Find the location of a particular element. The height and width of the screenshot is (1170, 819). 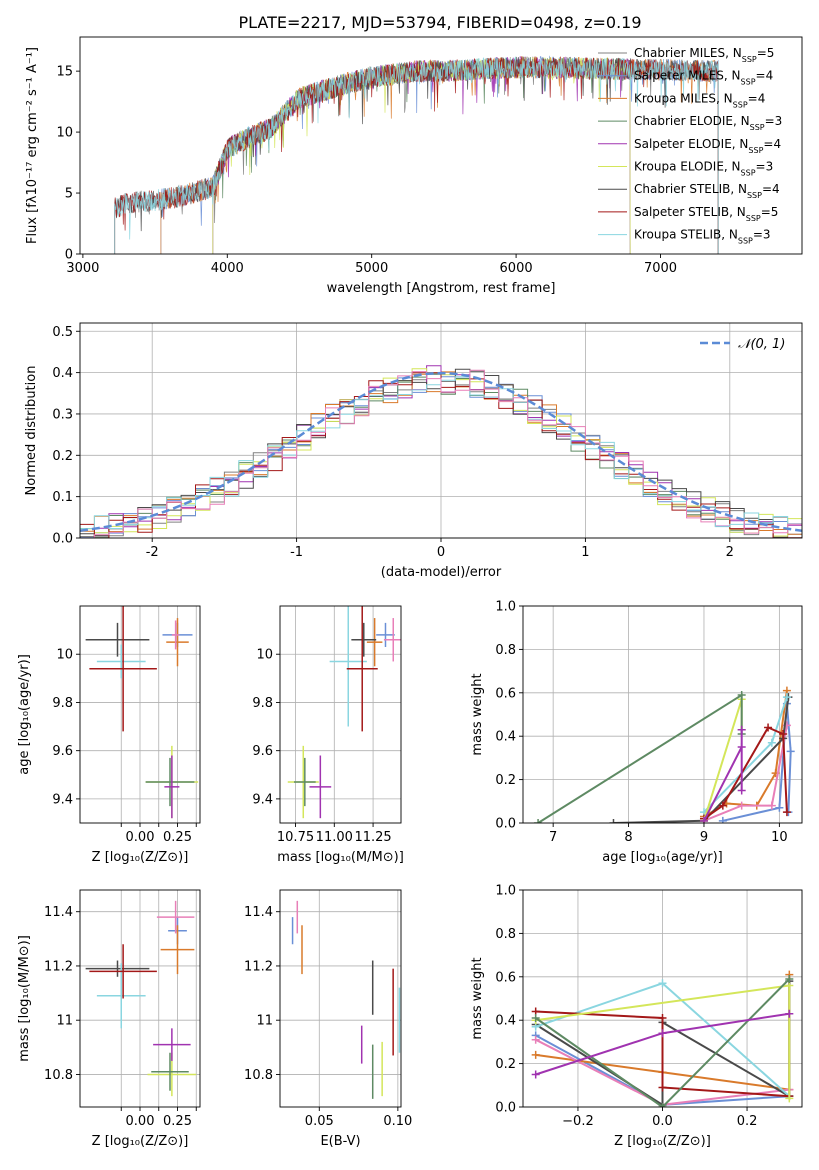

y-tick-label: 11 is located at coordinates (264, 1021).